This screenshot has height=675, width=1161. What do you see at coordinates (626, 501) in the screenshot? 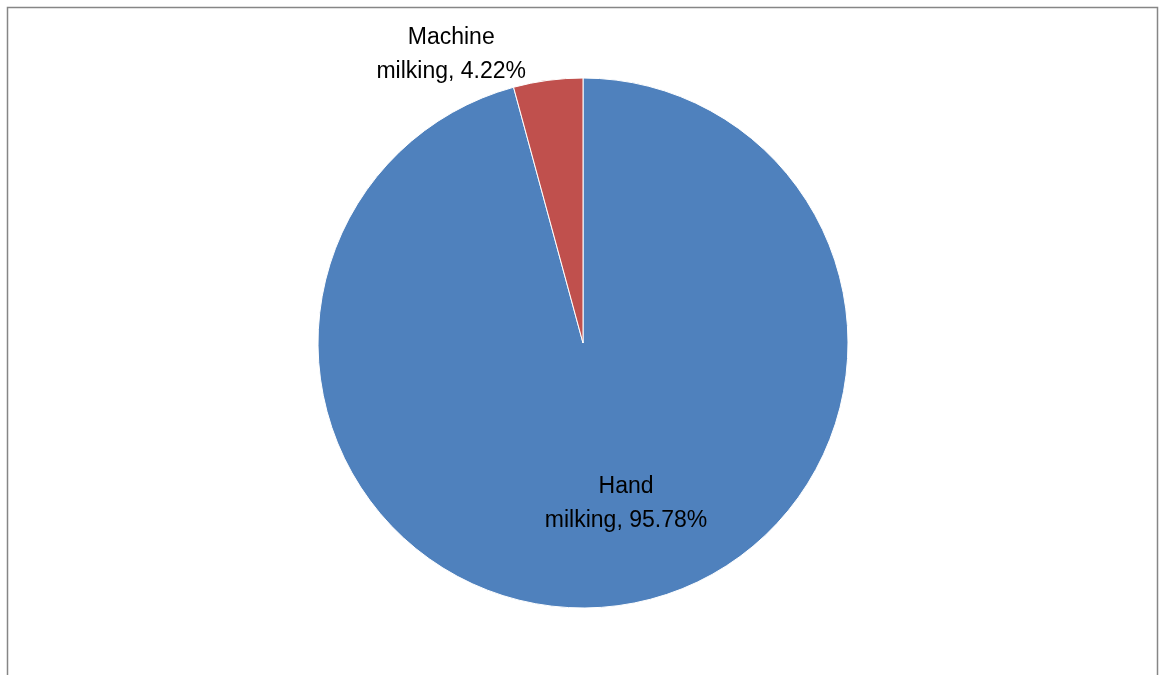
I see `slice-label: Hand milking, 95.78%` at bounding box center [626, 501].